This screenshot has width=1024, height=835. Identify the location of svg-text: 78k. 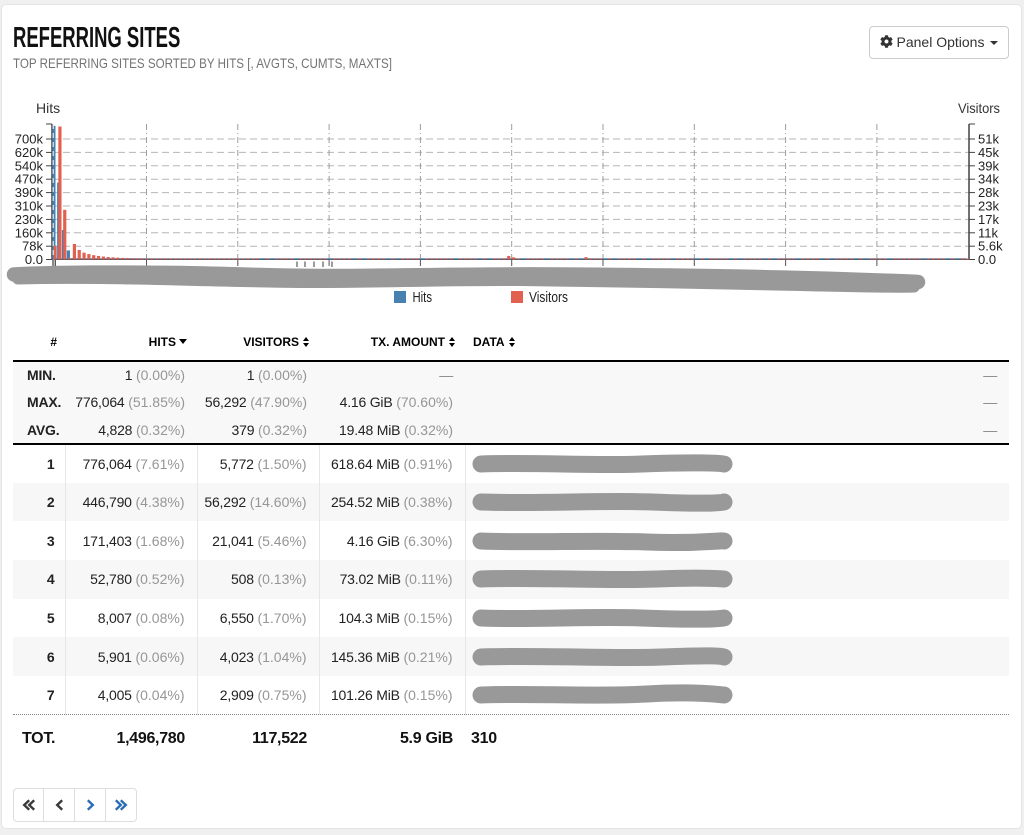
(32, 246).